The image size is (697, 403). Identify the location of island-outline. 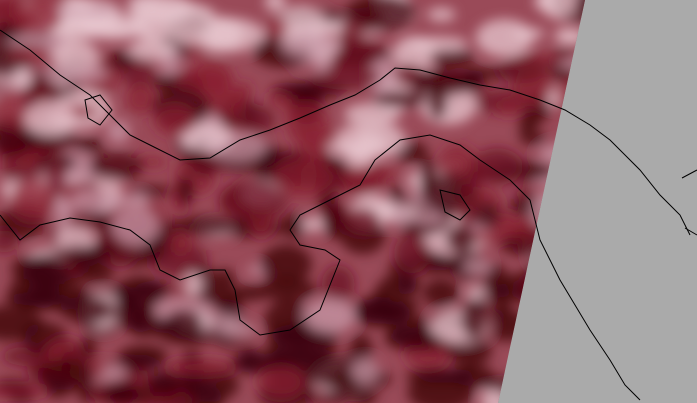
(455, 205).